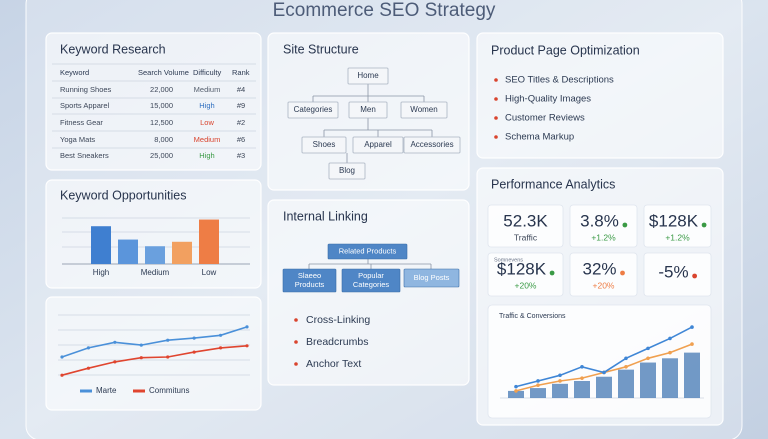  I want to click on table-cell: Sports Apparel, so click(85, 105).